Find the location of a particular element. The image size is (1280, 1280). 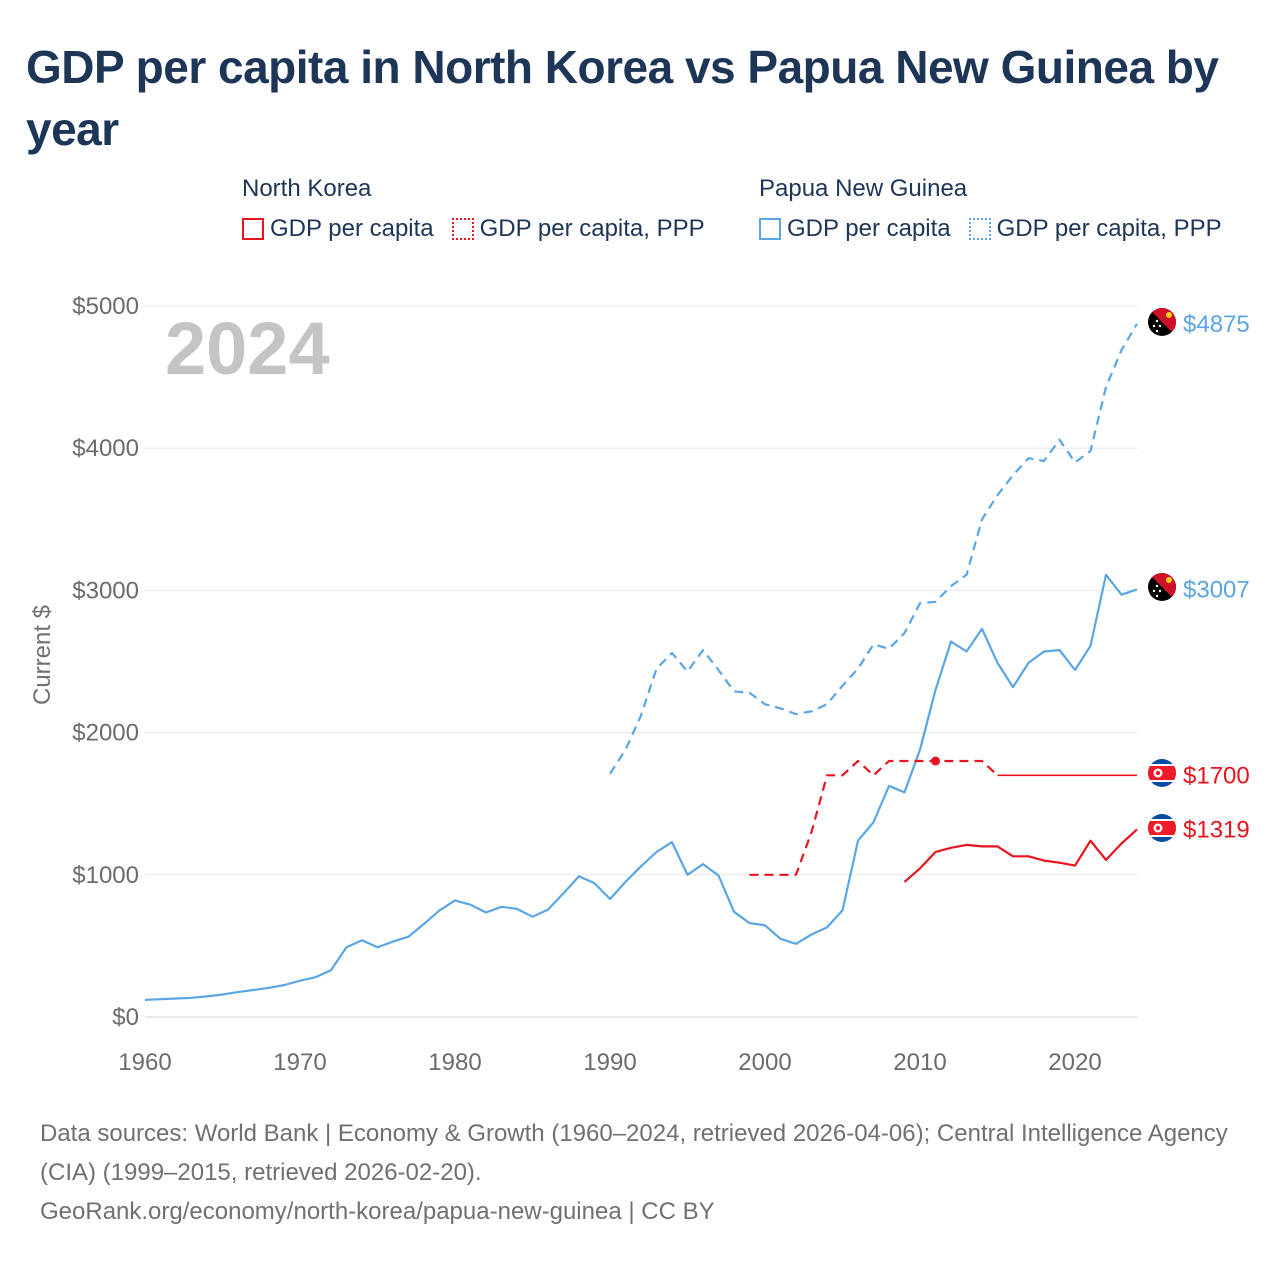

x-tick-label: 1990 is located at coordinates (609, 1062).